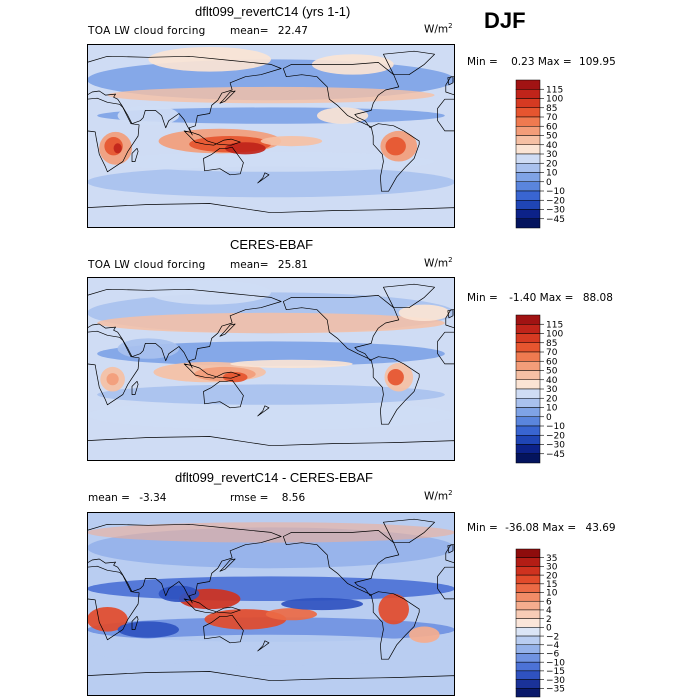 The width and height of the screenshot is (700, 700). What do you see at coordinates (227, 97) in the screenshot?
I see `panel1-map-coastline-japan` at bounding box center [227, 97].